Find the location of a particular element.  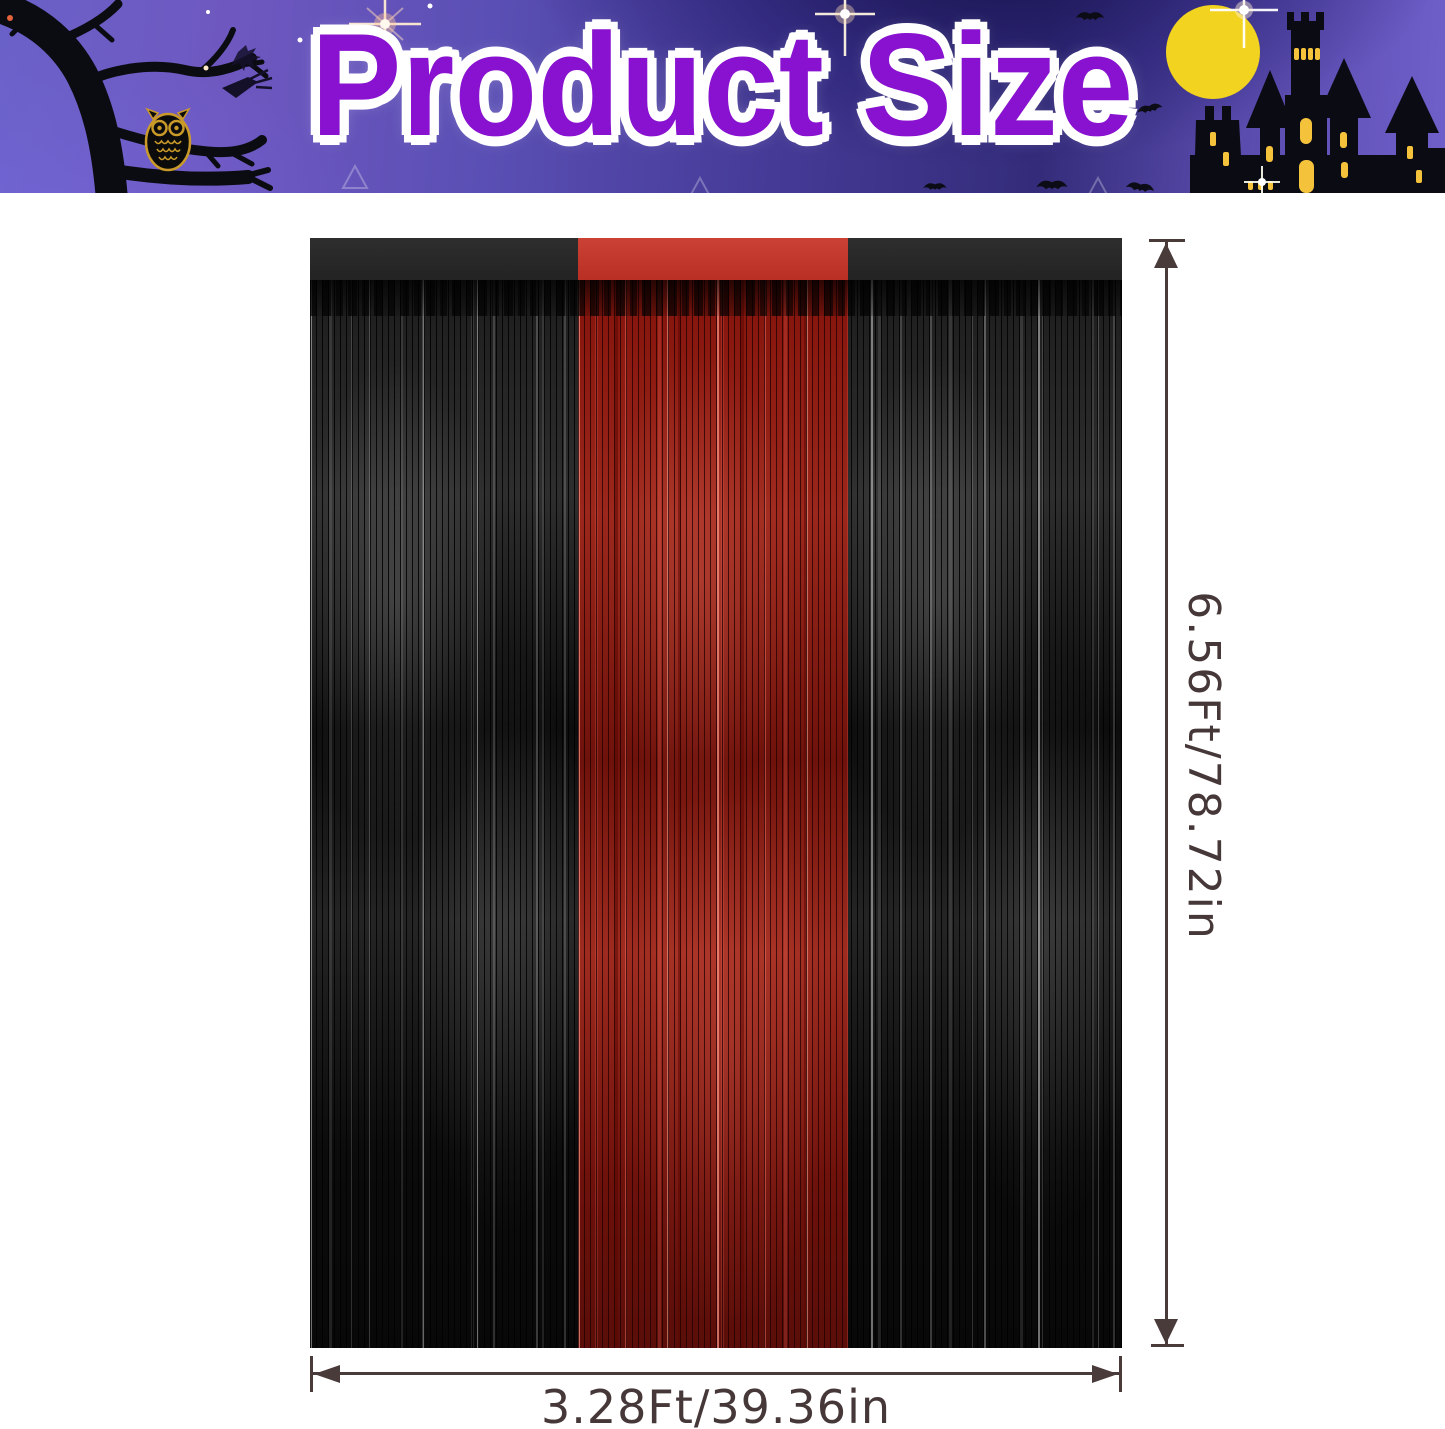

garland-triangle-icon is located at coordinates (724, 178).